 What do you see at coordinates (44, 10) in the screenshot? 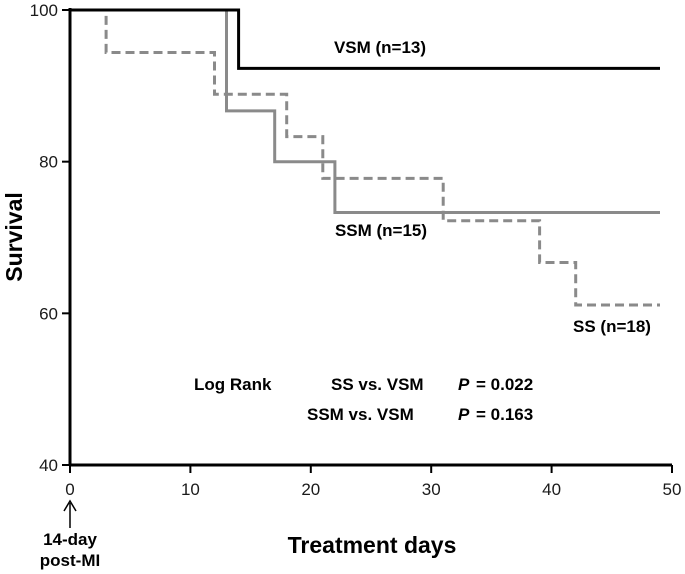
I see `y-tick-label-100: 100` at bounding box center [44, 10].